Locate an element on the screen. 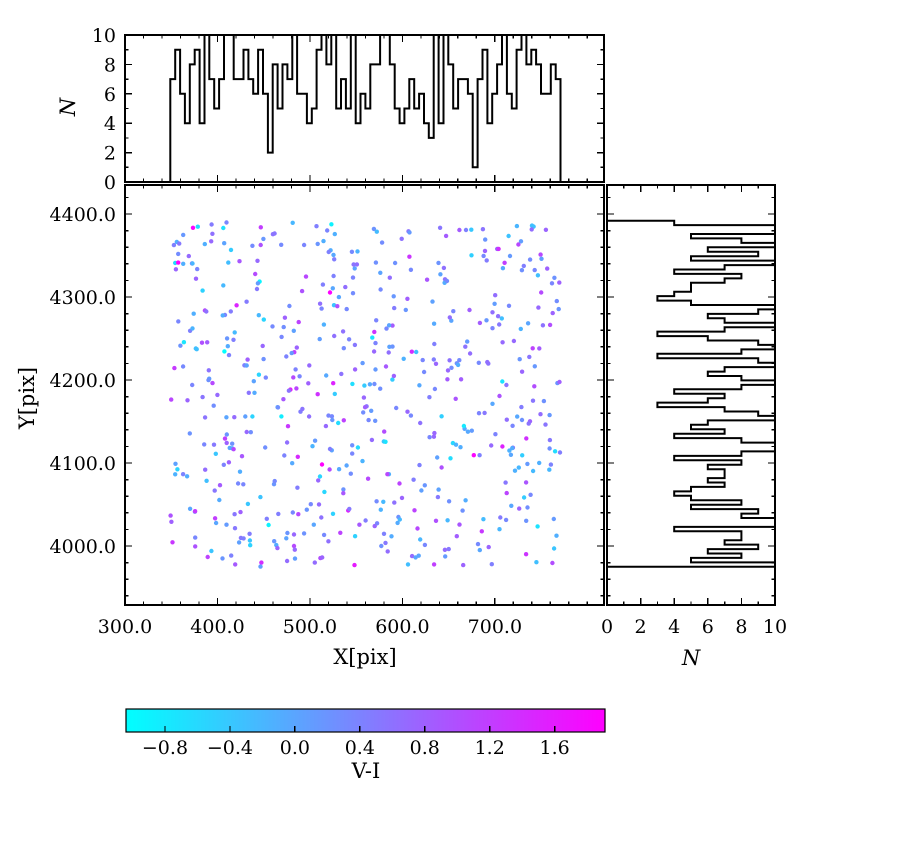  svg-text: 4100.0 is located at coordinates (83, 464).